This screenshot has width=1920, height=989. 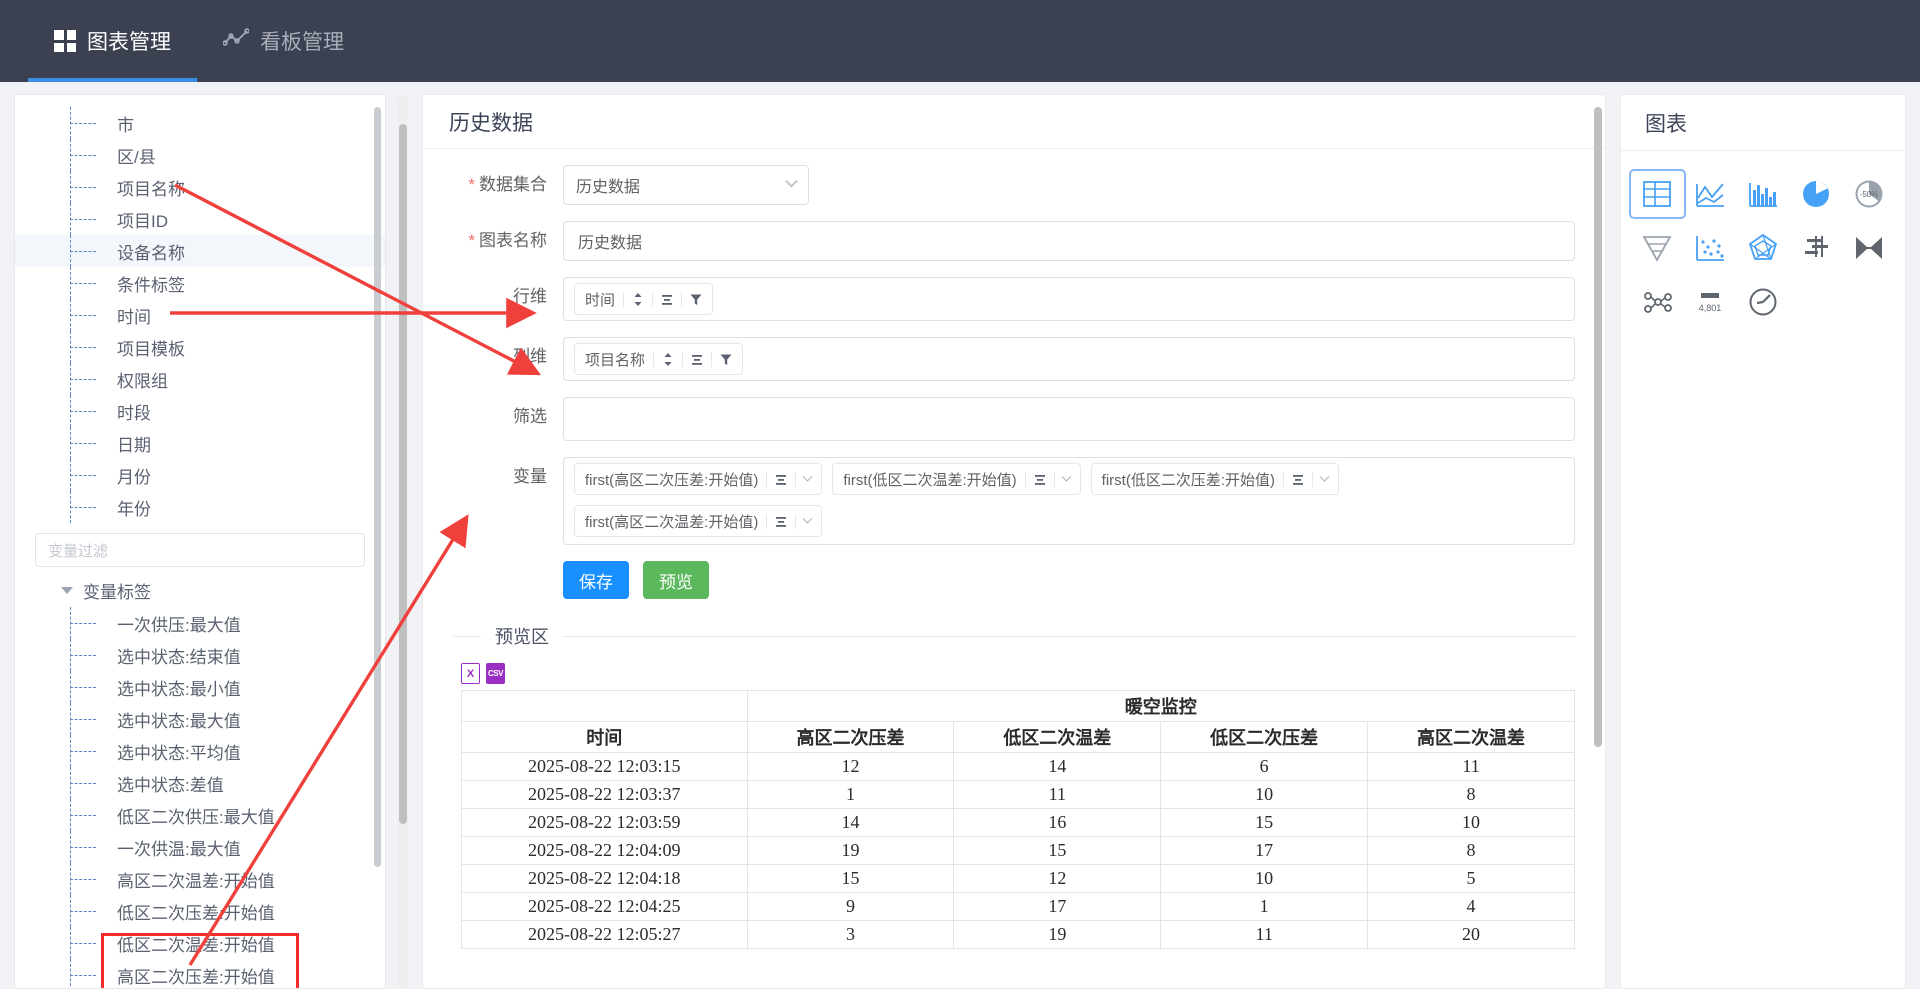 What do you see at coordinates (470, 673) in the screenshot?
I see `excel-export-icon: X` at bounding box center [470, 673].